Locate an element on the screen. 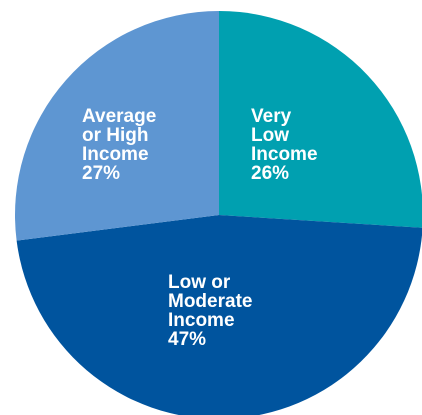  slice-value-label: 47% is located at coordinates (187, 339).